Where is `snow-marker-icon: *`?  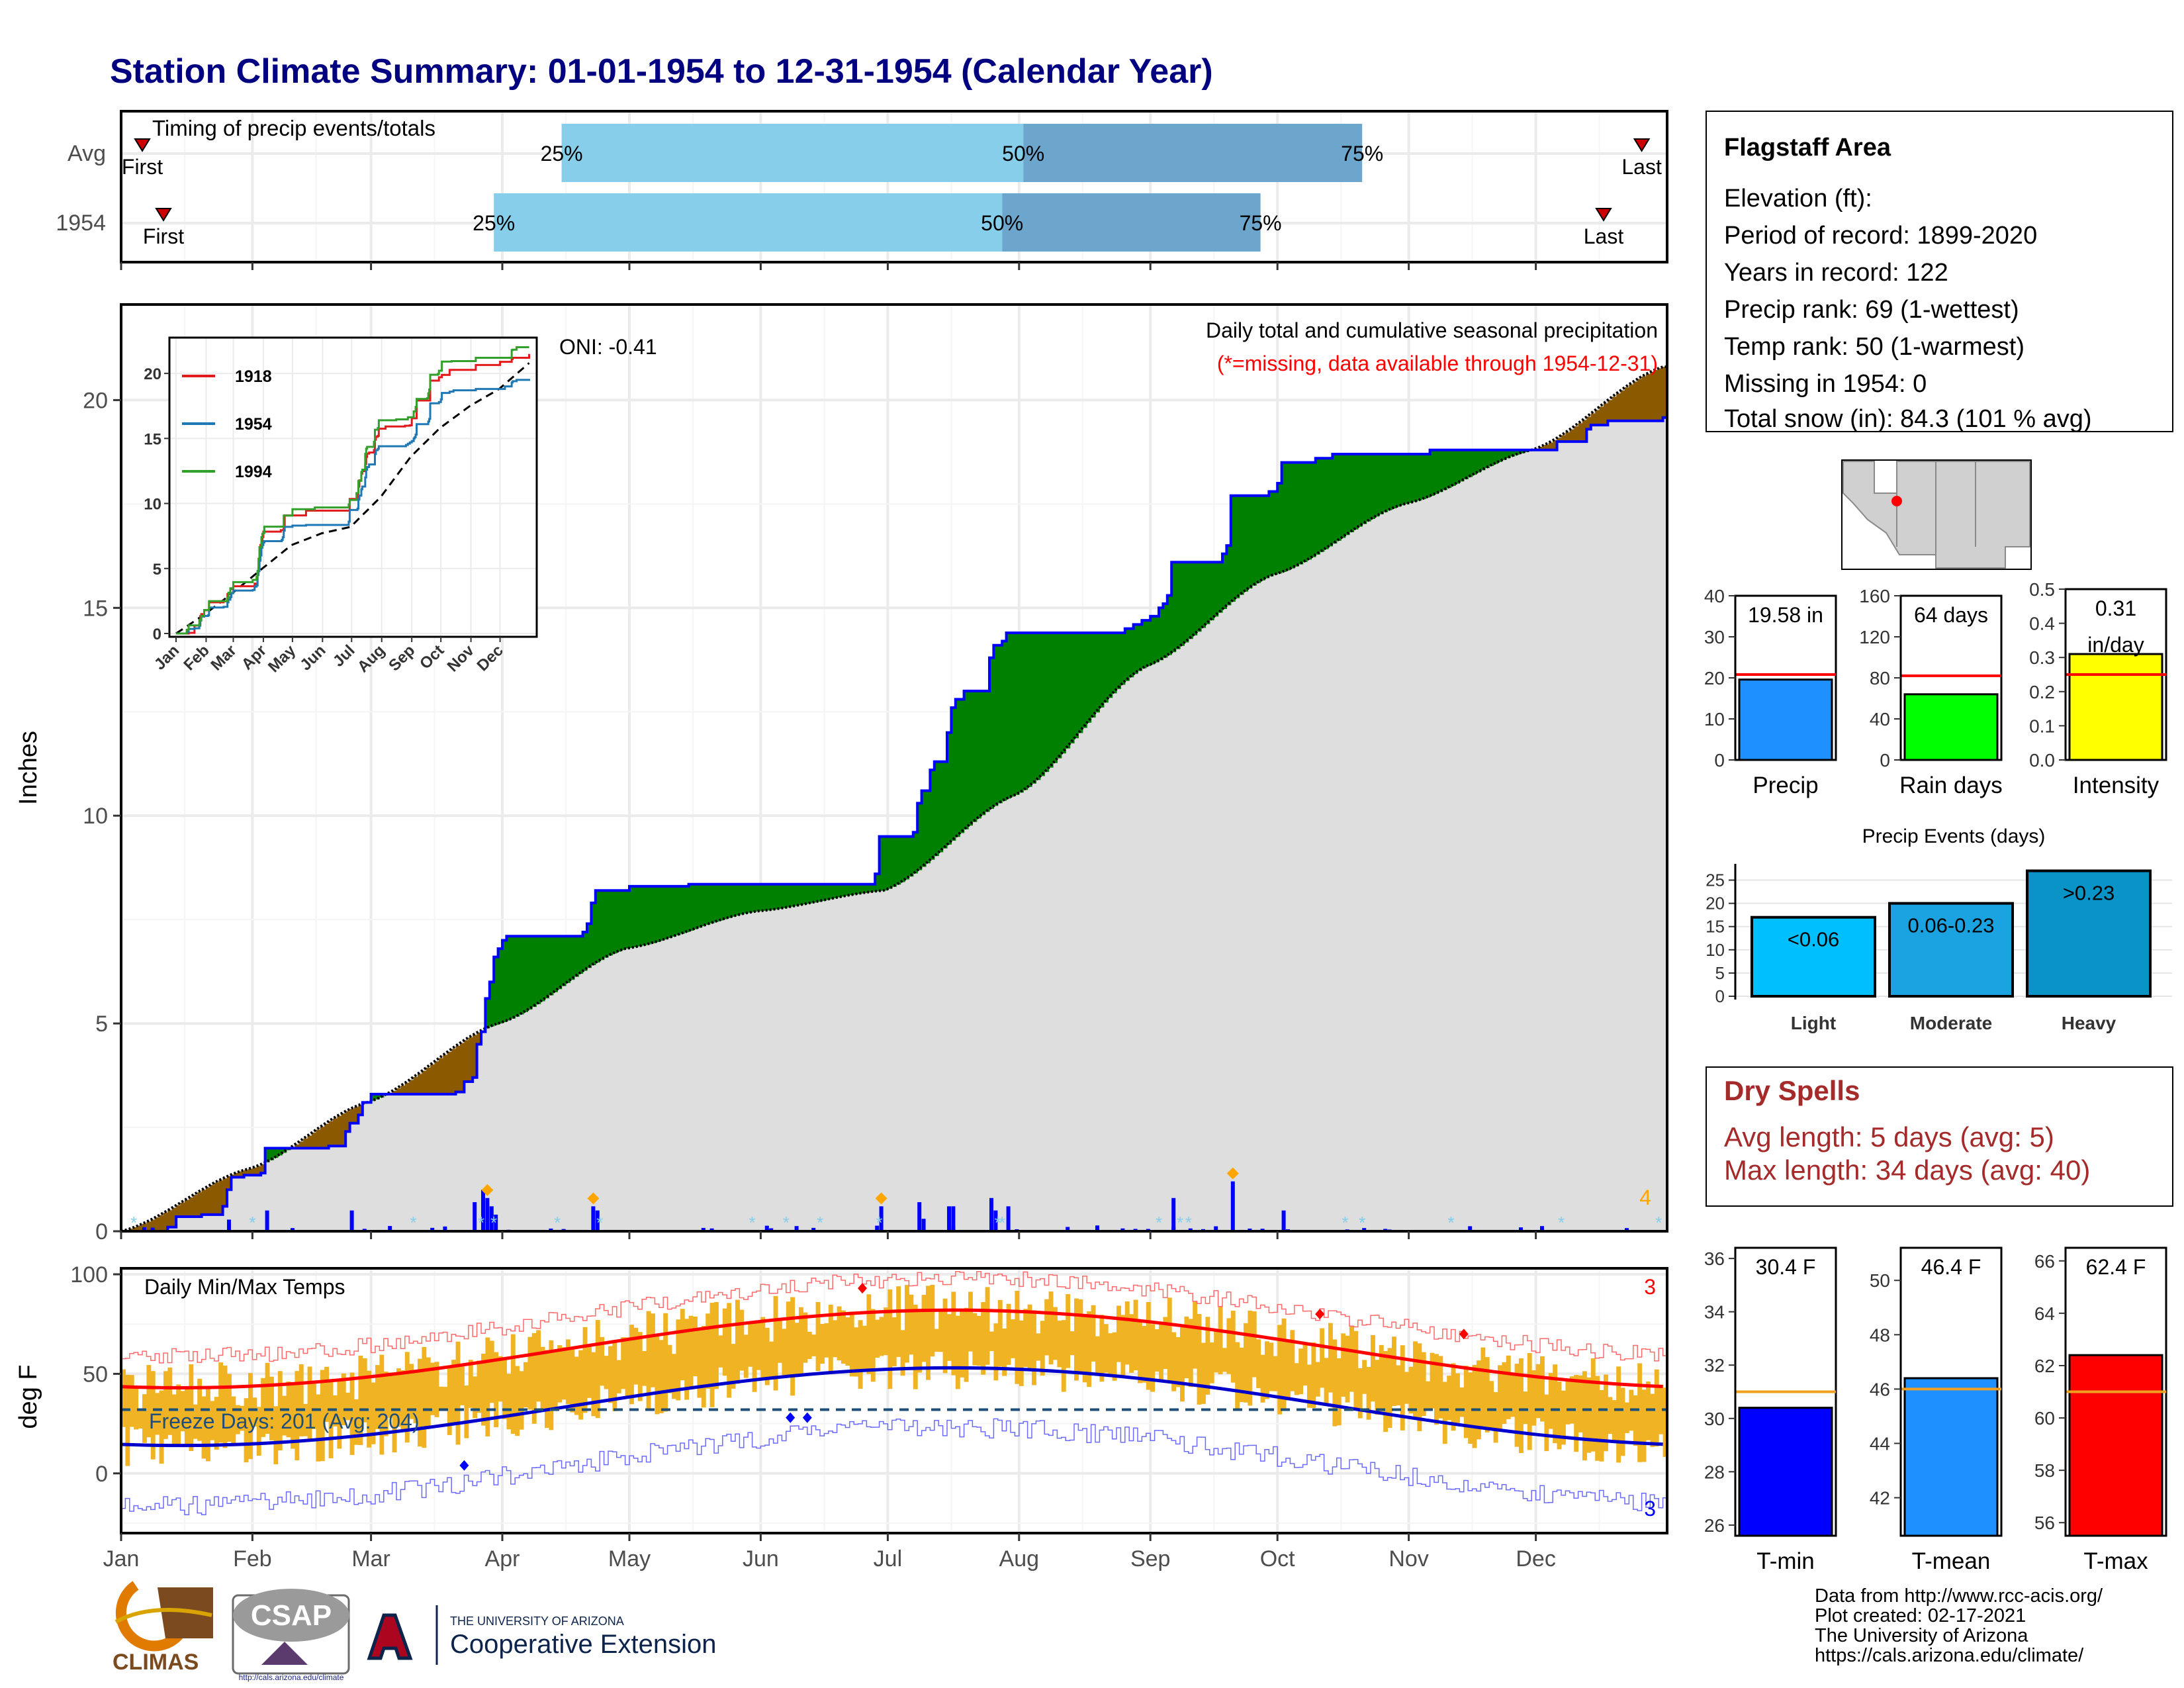
snow-marker-icon: * is located at coordinates (599, 1223).